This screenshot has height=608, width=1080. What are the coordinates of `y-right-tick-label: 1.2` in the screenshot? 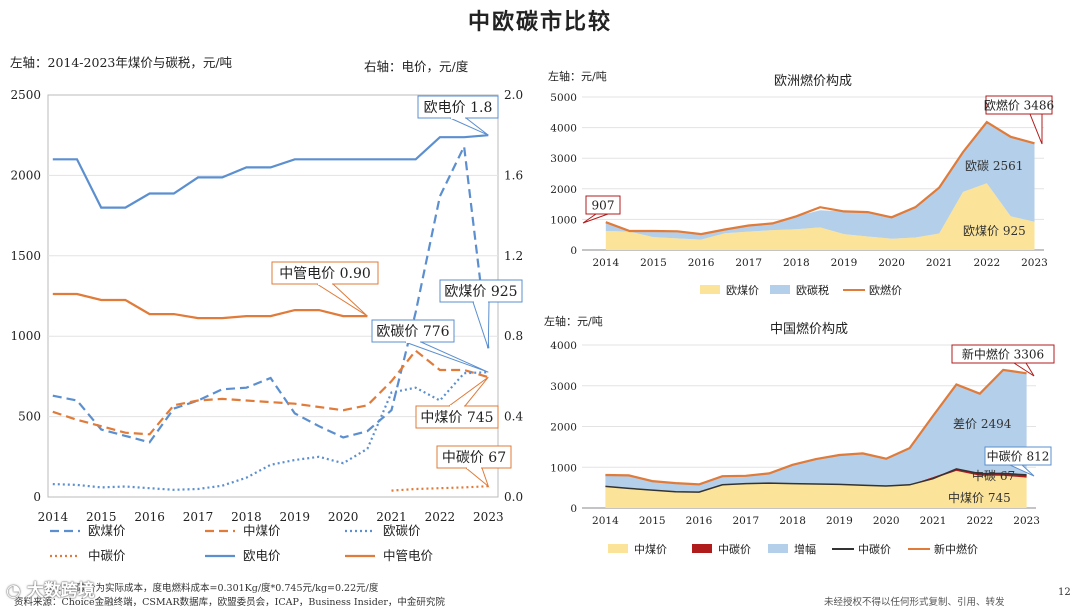 It's located at (513, 256).